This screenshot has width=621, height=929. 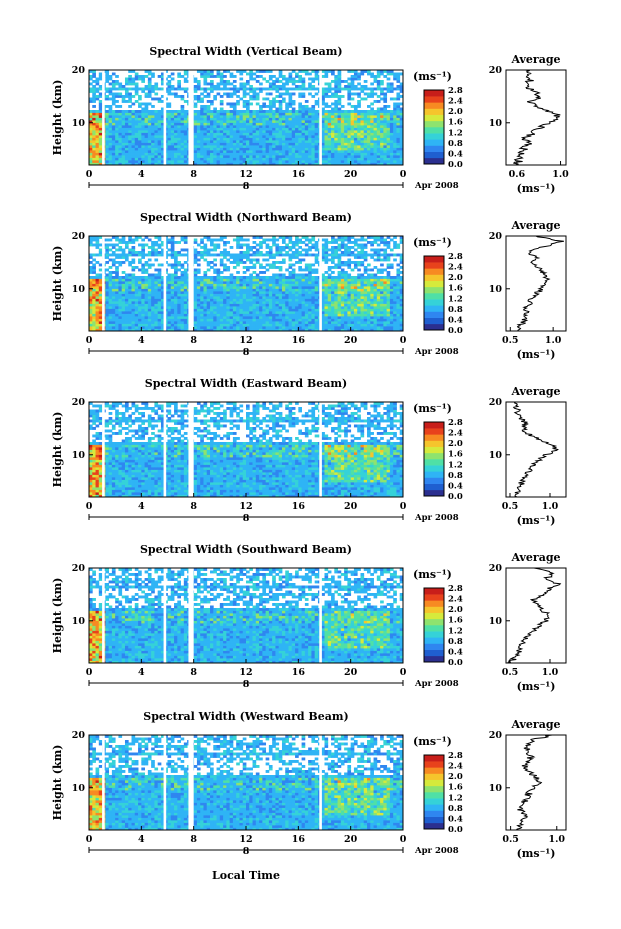 What do you see at coordinates (246, 352) in the screenshot?
I see `date-day-label: 8` at bounding box center [246, 352].